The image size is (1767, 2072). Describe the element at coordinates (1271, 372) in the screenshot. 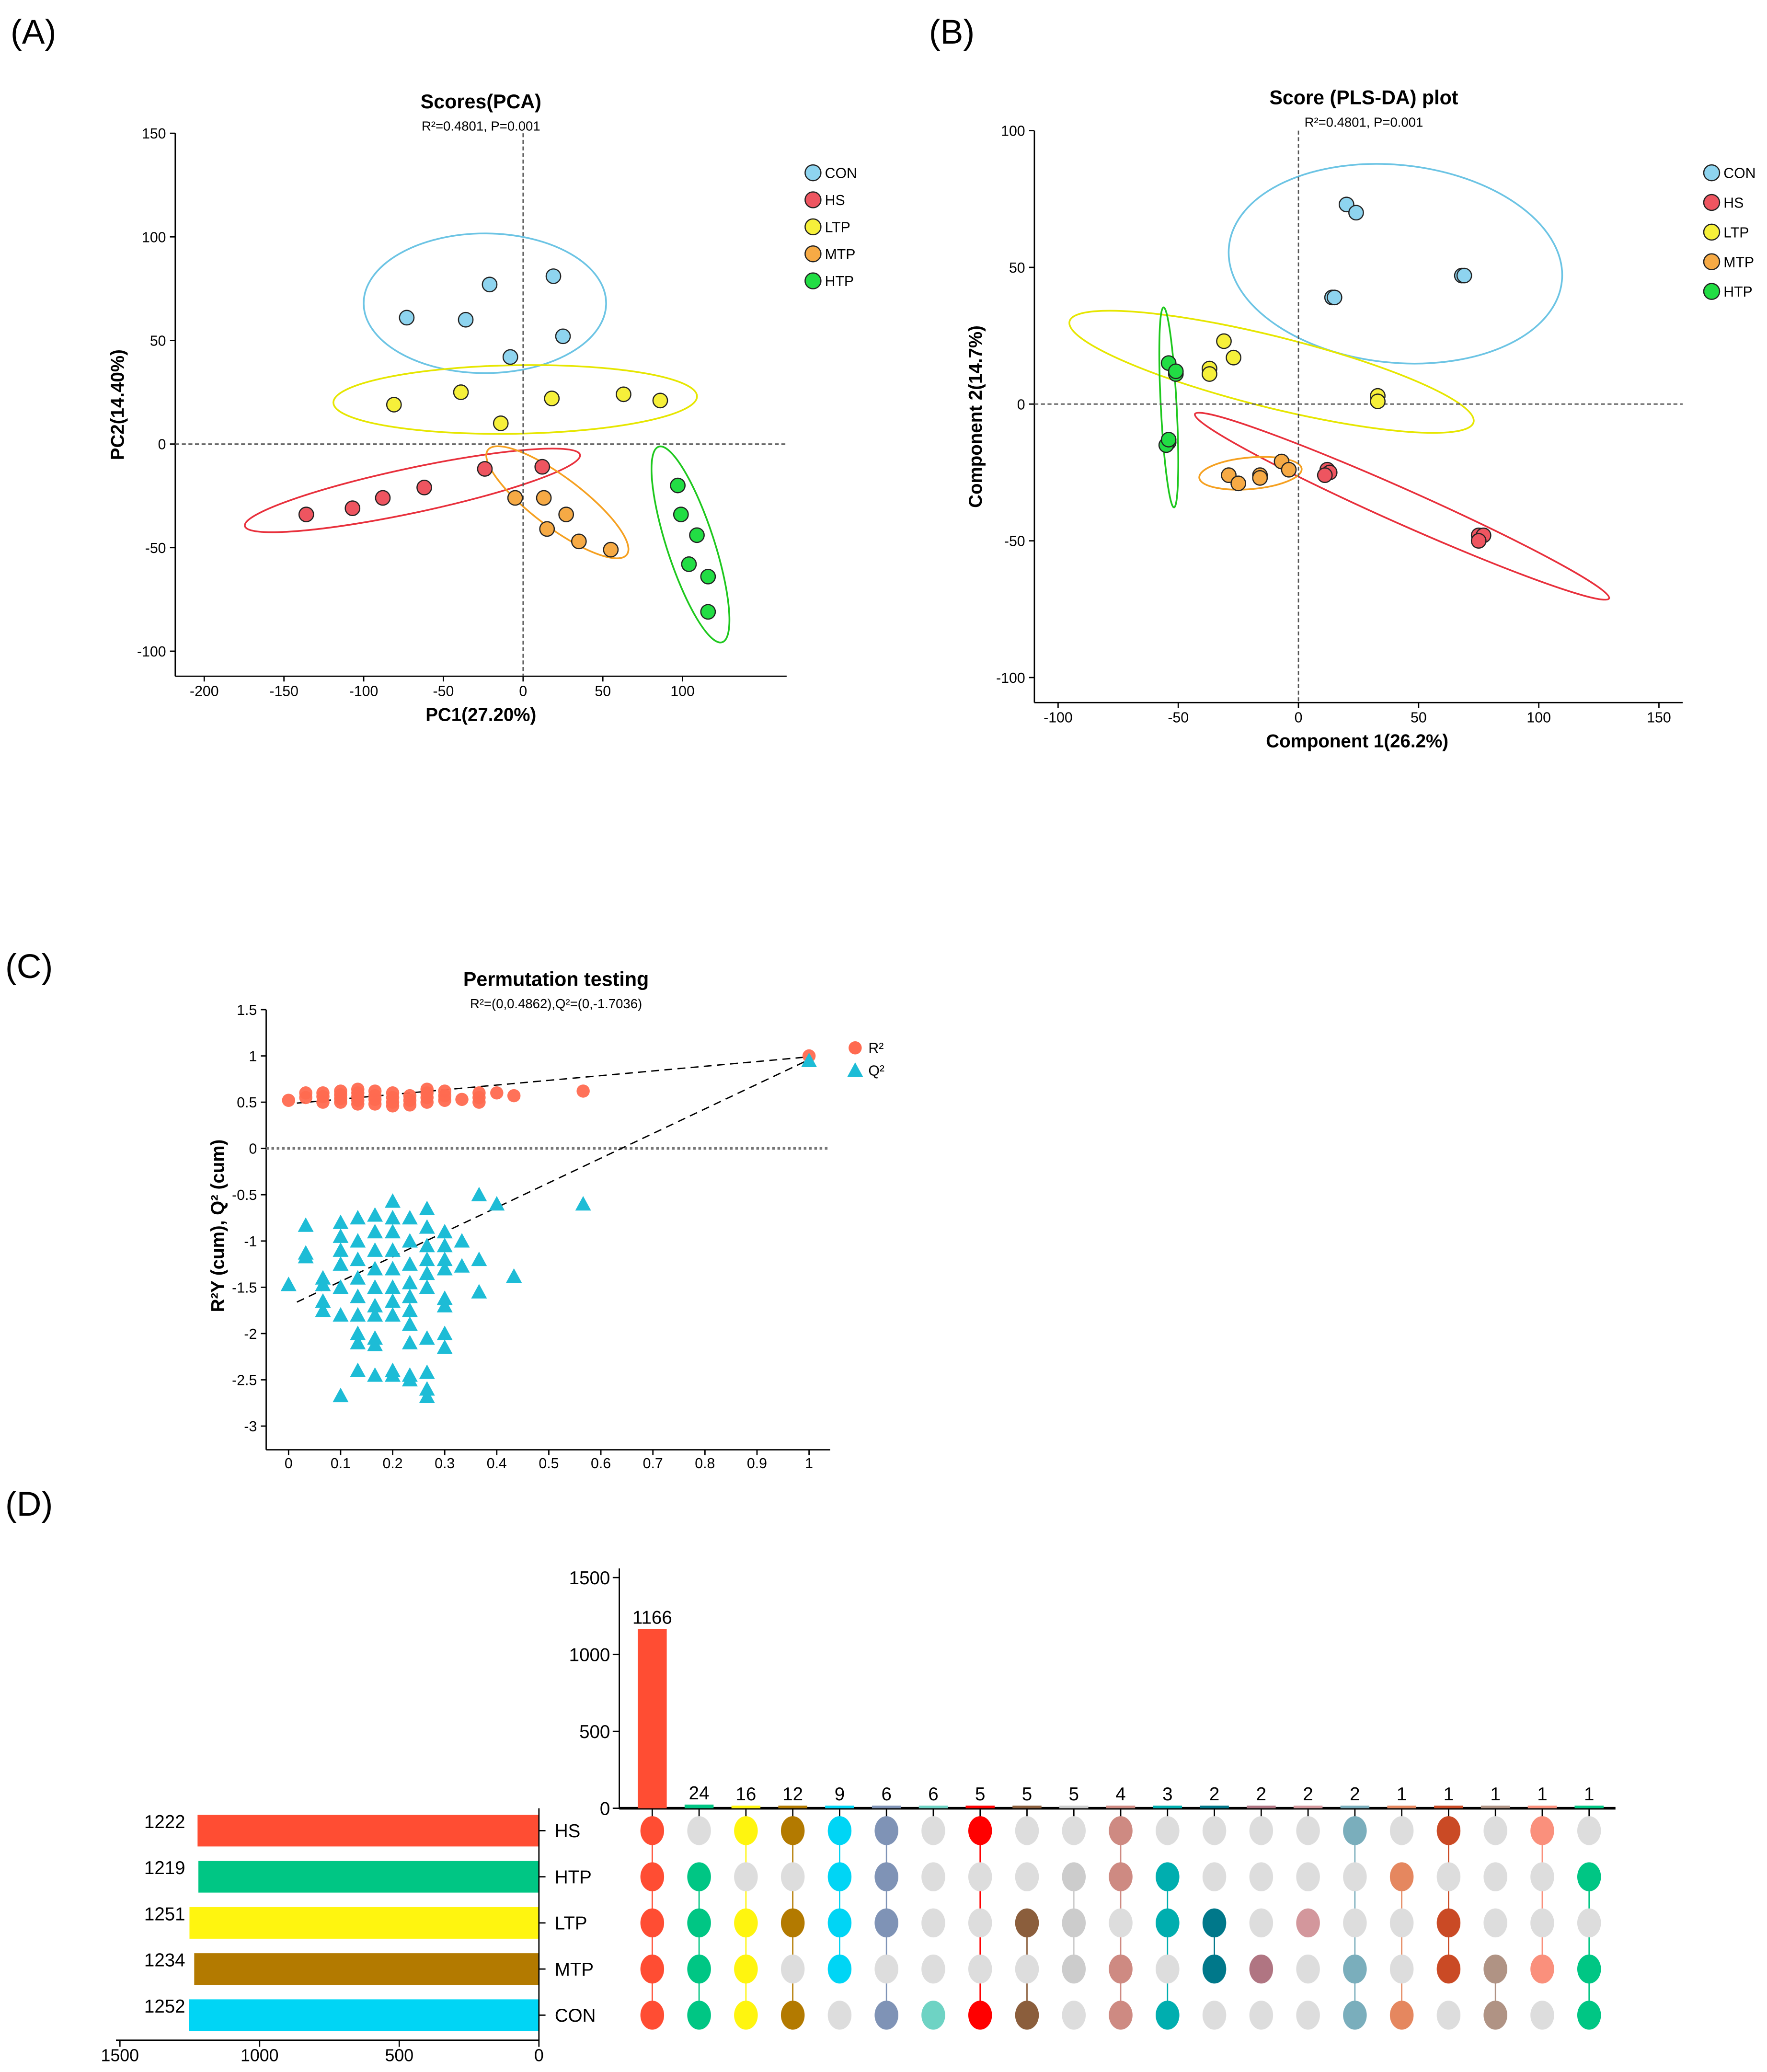

I see `ellipse-ltp` at that location.